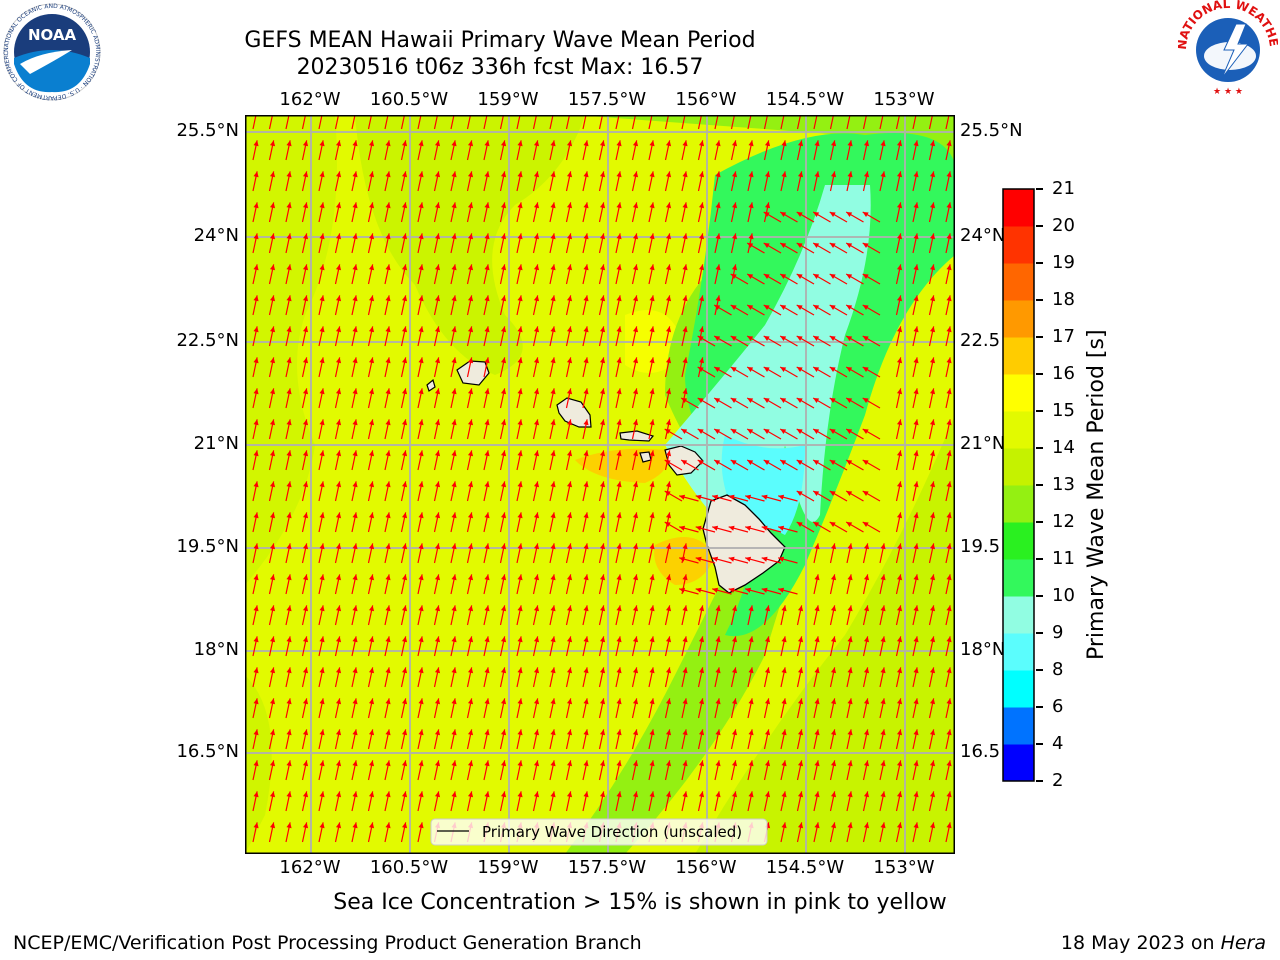  I want to click on field-region-13s-north, so click(470, 245).